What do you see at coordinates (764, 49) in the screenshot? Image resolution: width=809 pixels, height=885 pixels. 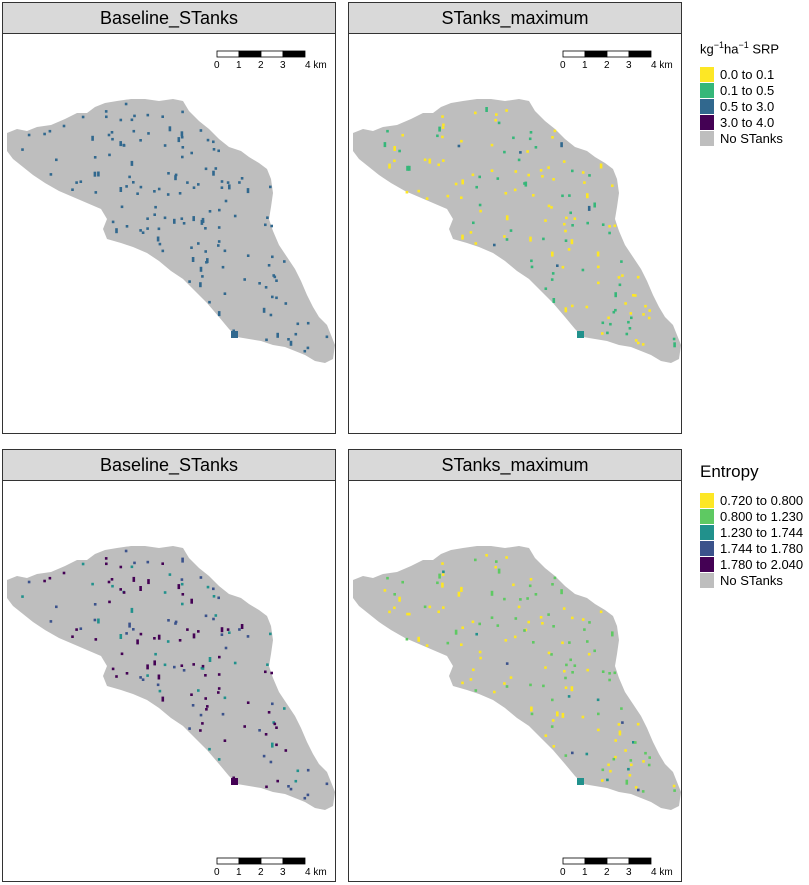 I see `unit-srp: SRP` at bounding box center [764, 49].